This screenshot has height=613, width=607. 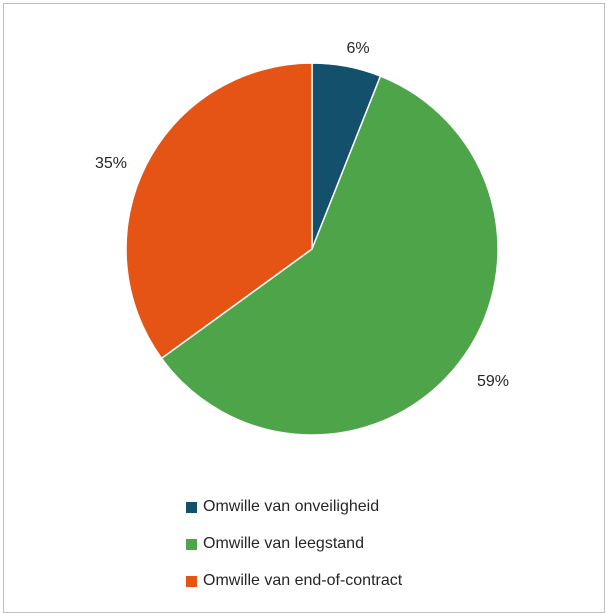 What do you see at coordinates (191, 581) in the screenshot?
I see `legend-swatch-end-of-contract` at bounding box center [191, 581].